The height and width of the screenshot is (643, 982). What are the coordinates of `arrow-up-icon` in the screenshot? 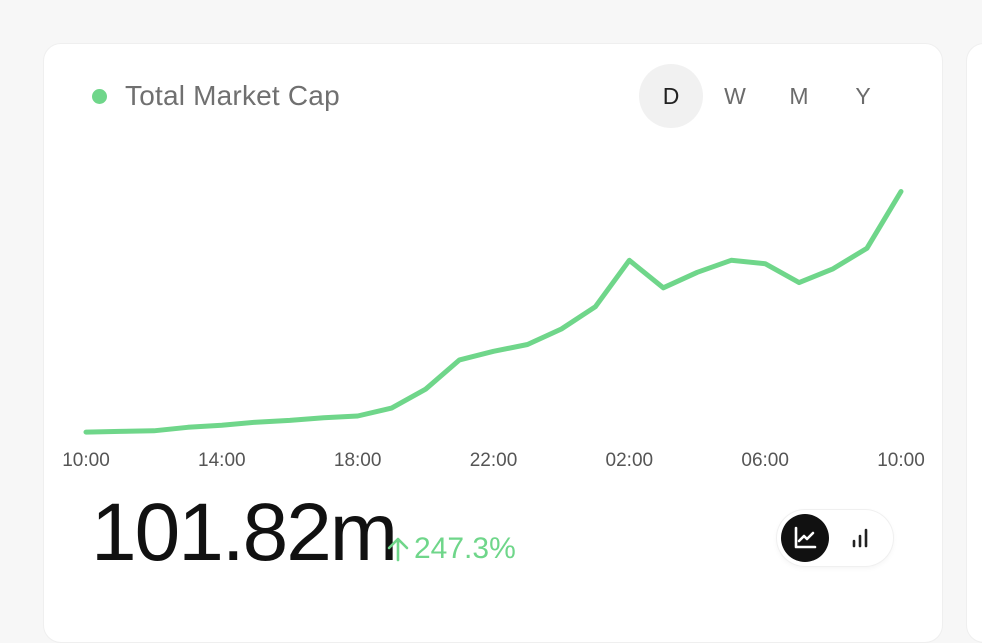 It's located at (398, 549).